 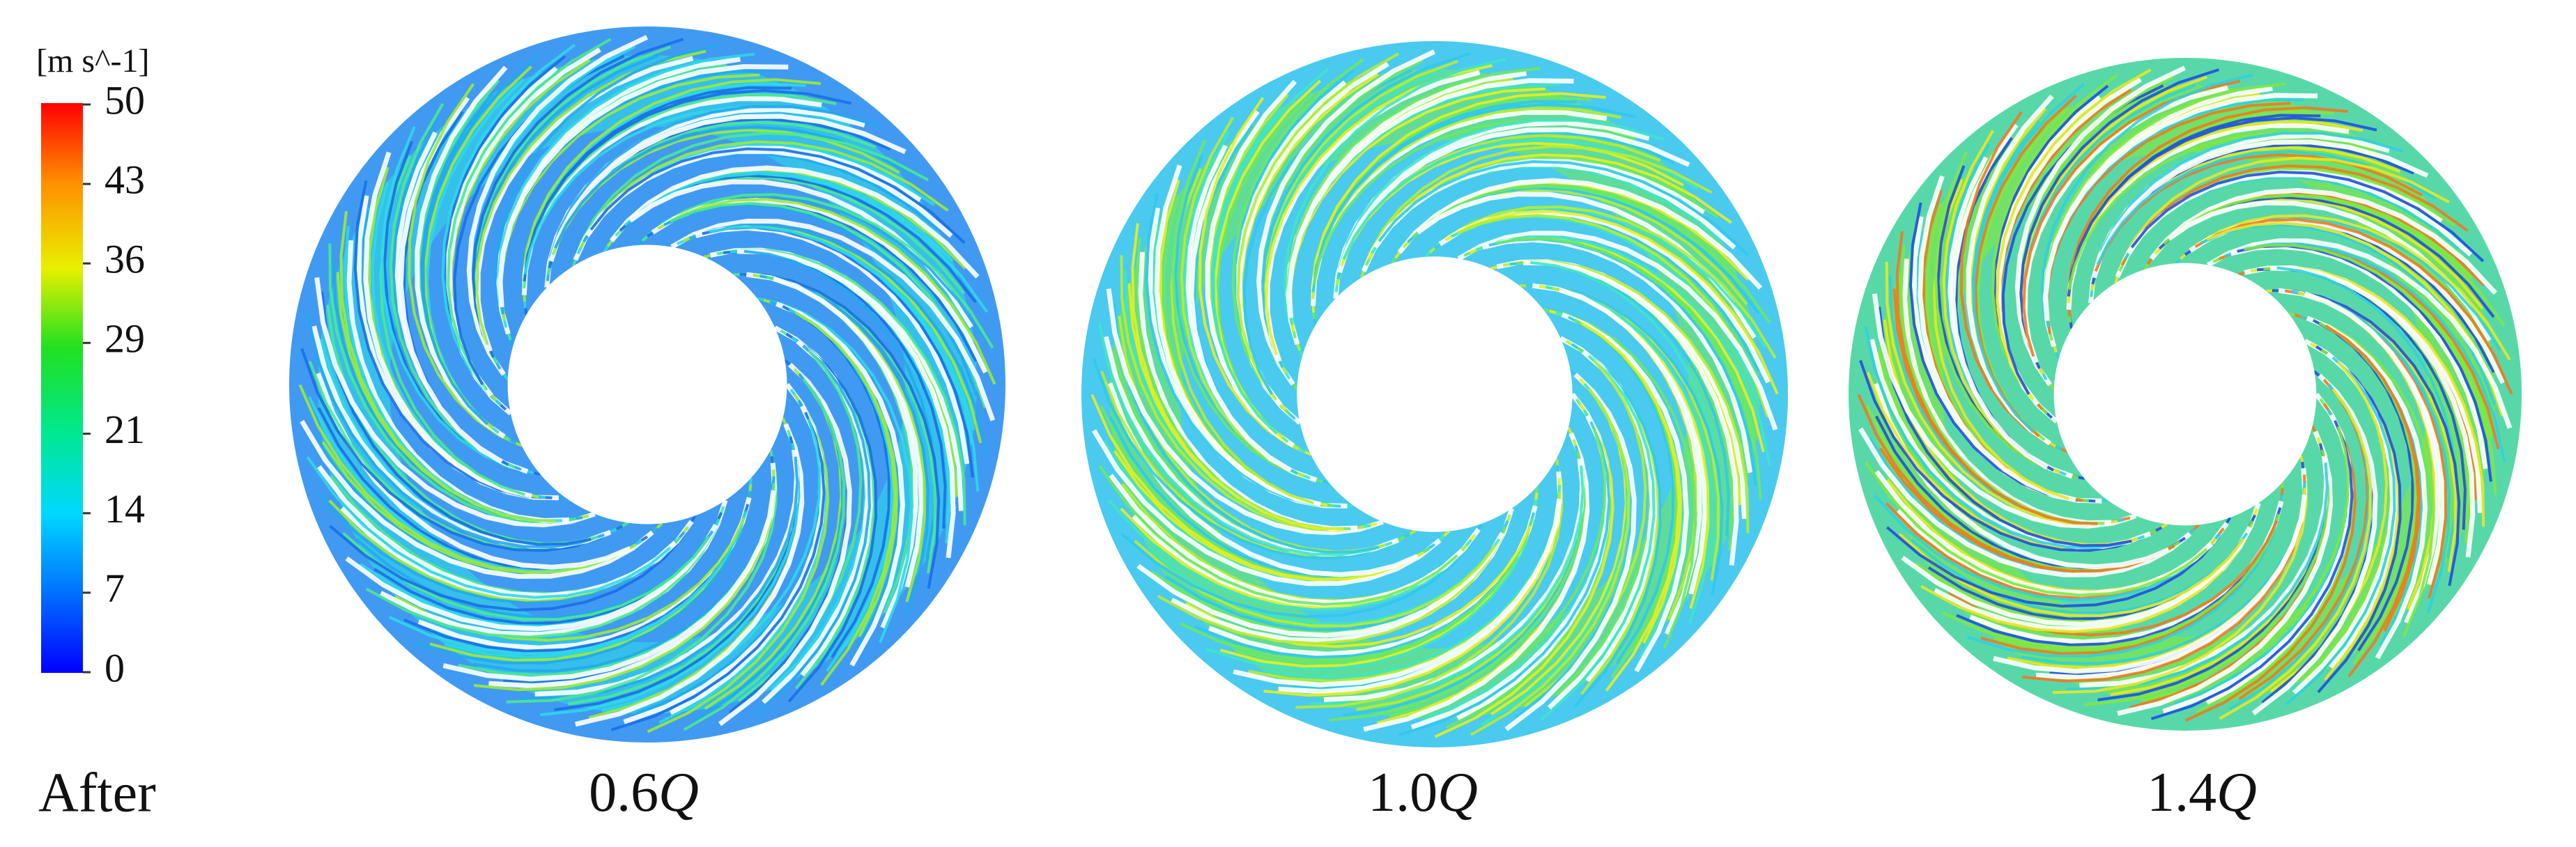 What do you see at coordinates (125, 339) in the screenshot?
I see `colorbar-tick-label: 29` at bounding box center [125, 339].